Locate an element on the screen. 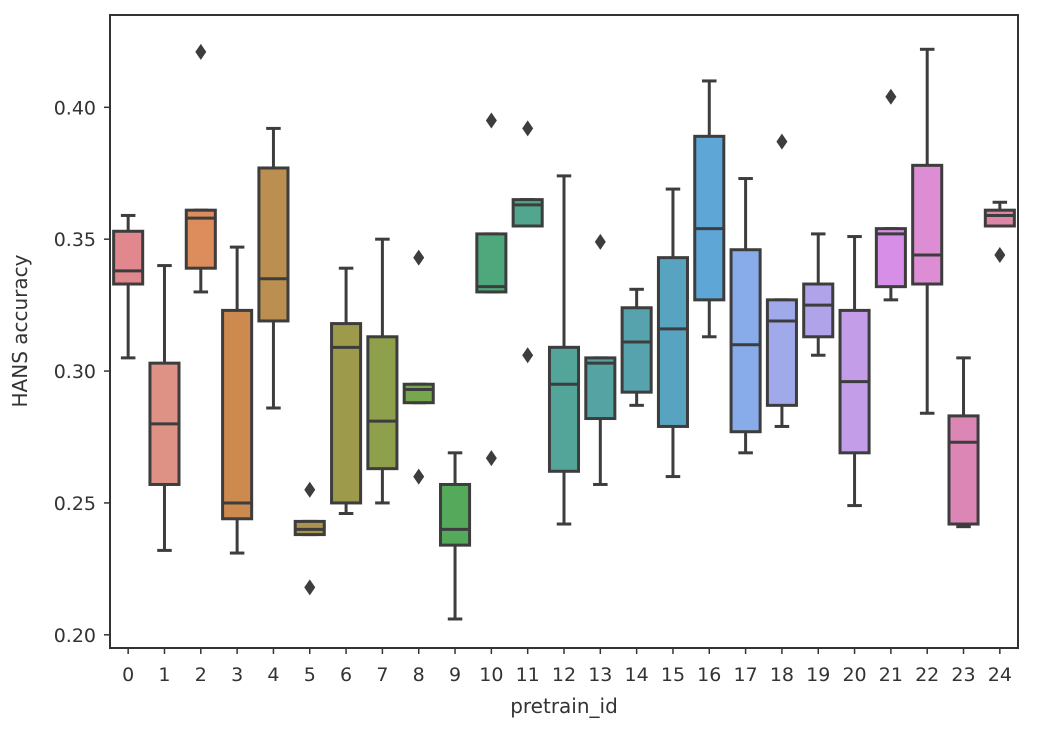 This screenshot has width=1058, height=738. x-tick-label: 1 is located at coordinates (164, 675).